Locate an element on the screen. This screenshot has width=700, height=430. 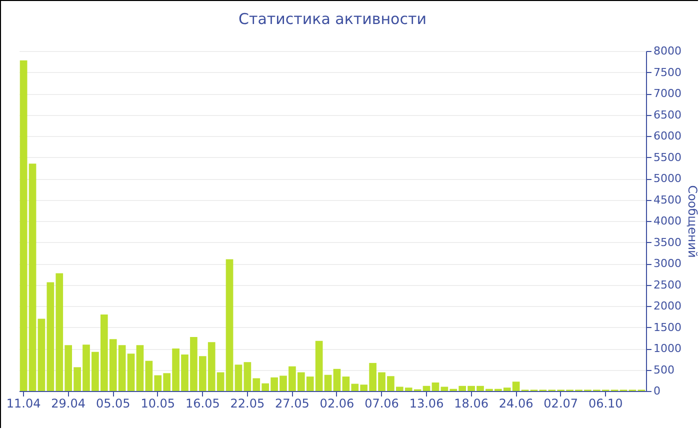
y-tick-label: 5000 is located at coordinates (668, 178).